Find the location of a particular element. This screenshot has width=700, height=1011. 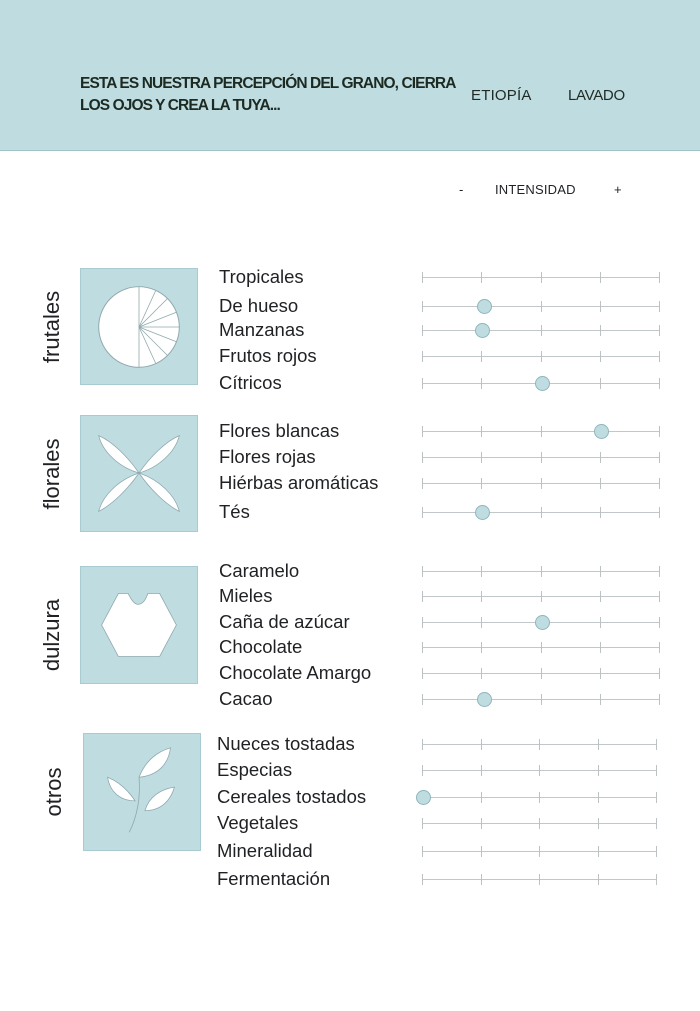

intensity-scale-chocolate-amargo is located at coordinates (541, 673).